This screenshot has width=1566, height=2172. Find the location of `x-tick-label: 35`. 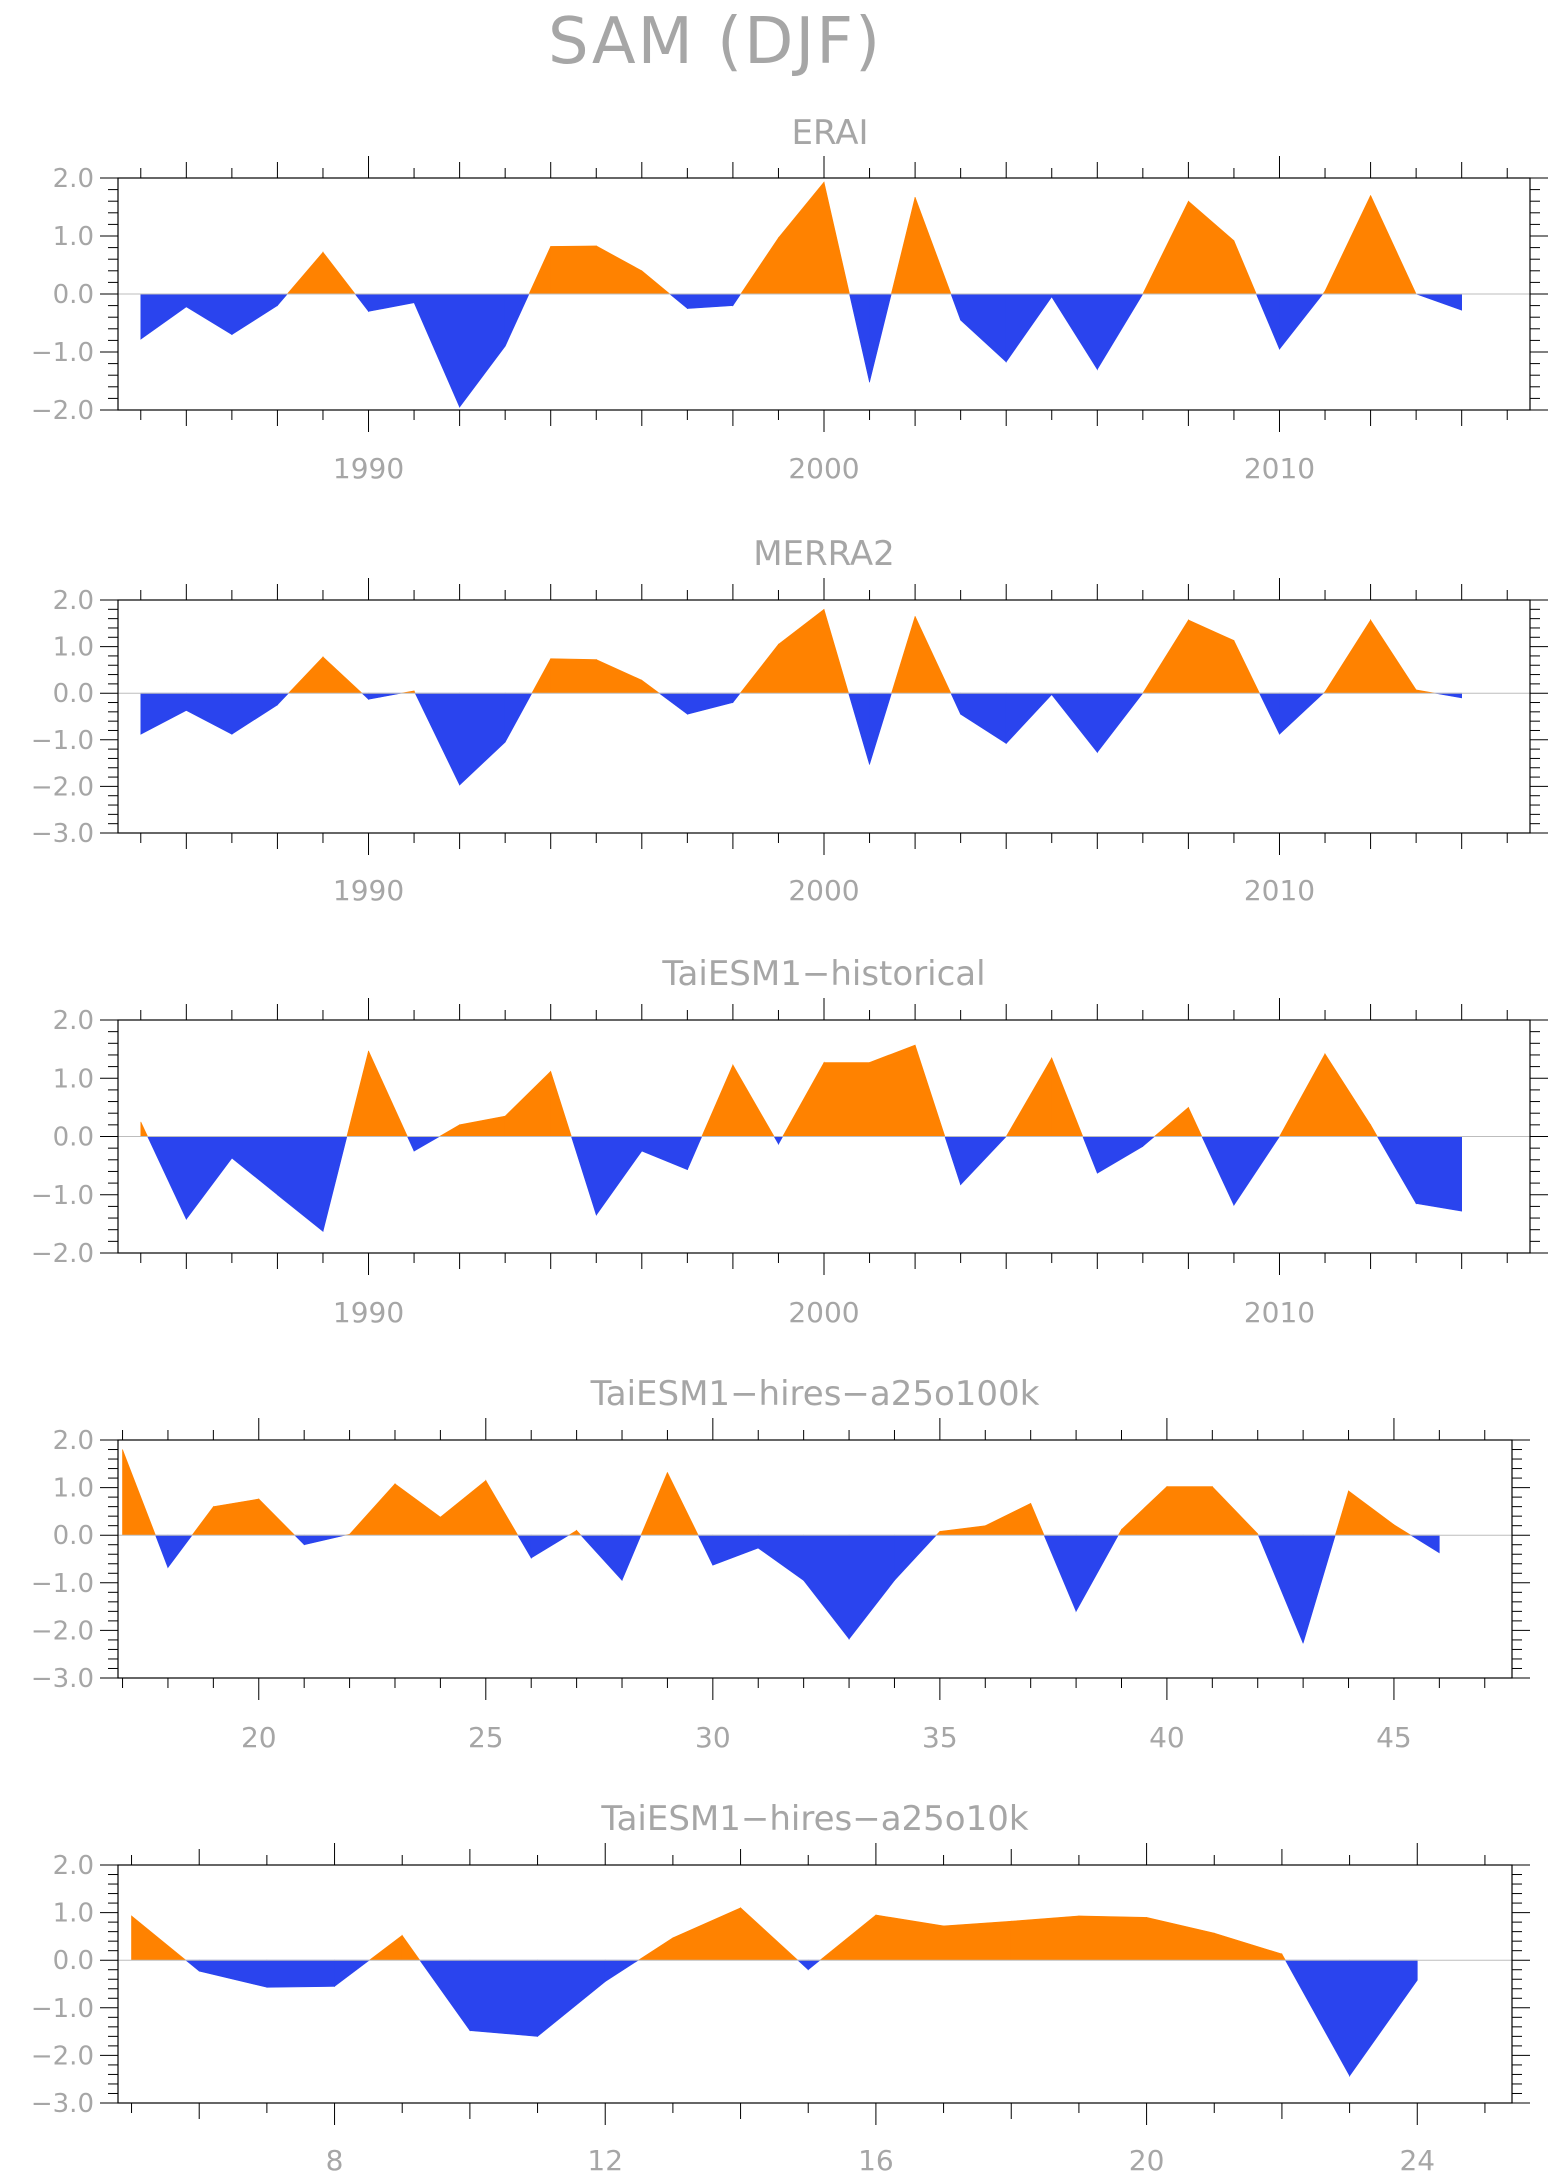

x-tick-label: 35 is located at coordinates (940, 1737).